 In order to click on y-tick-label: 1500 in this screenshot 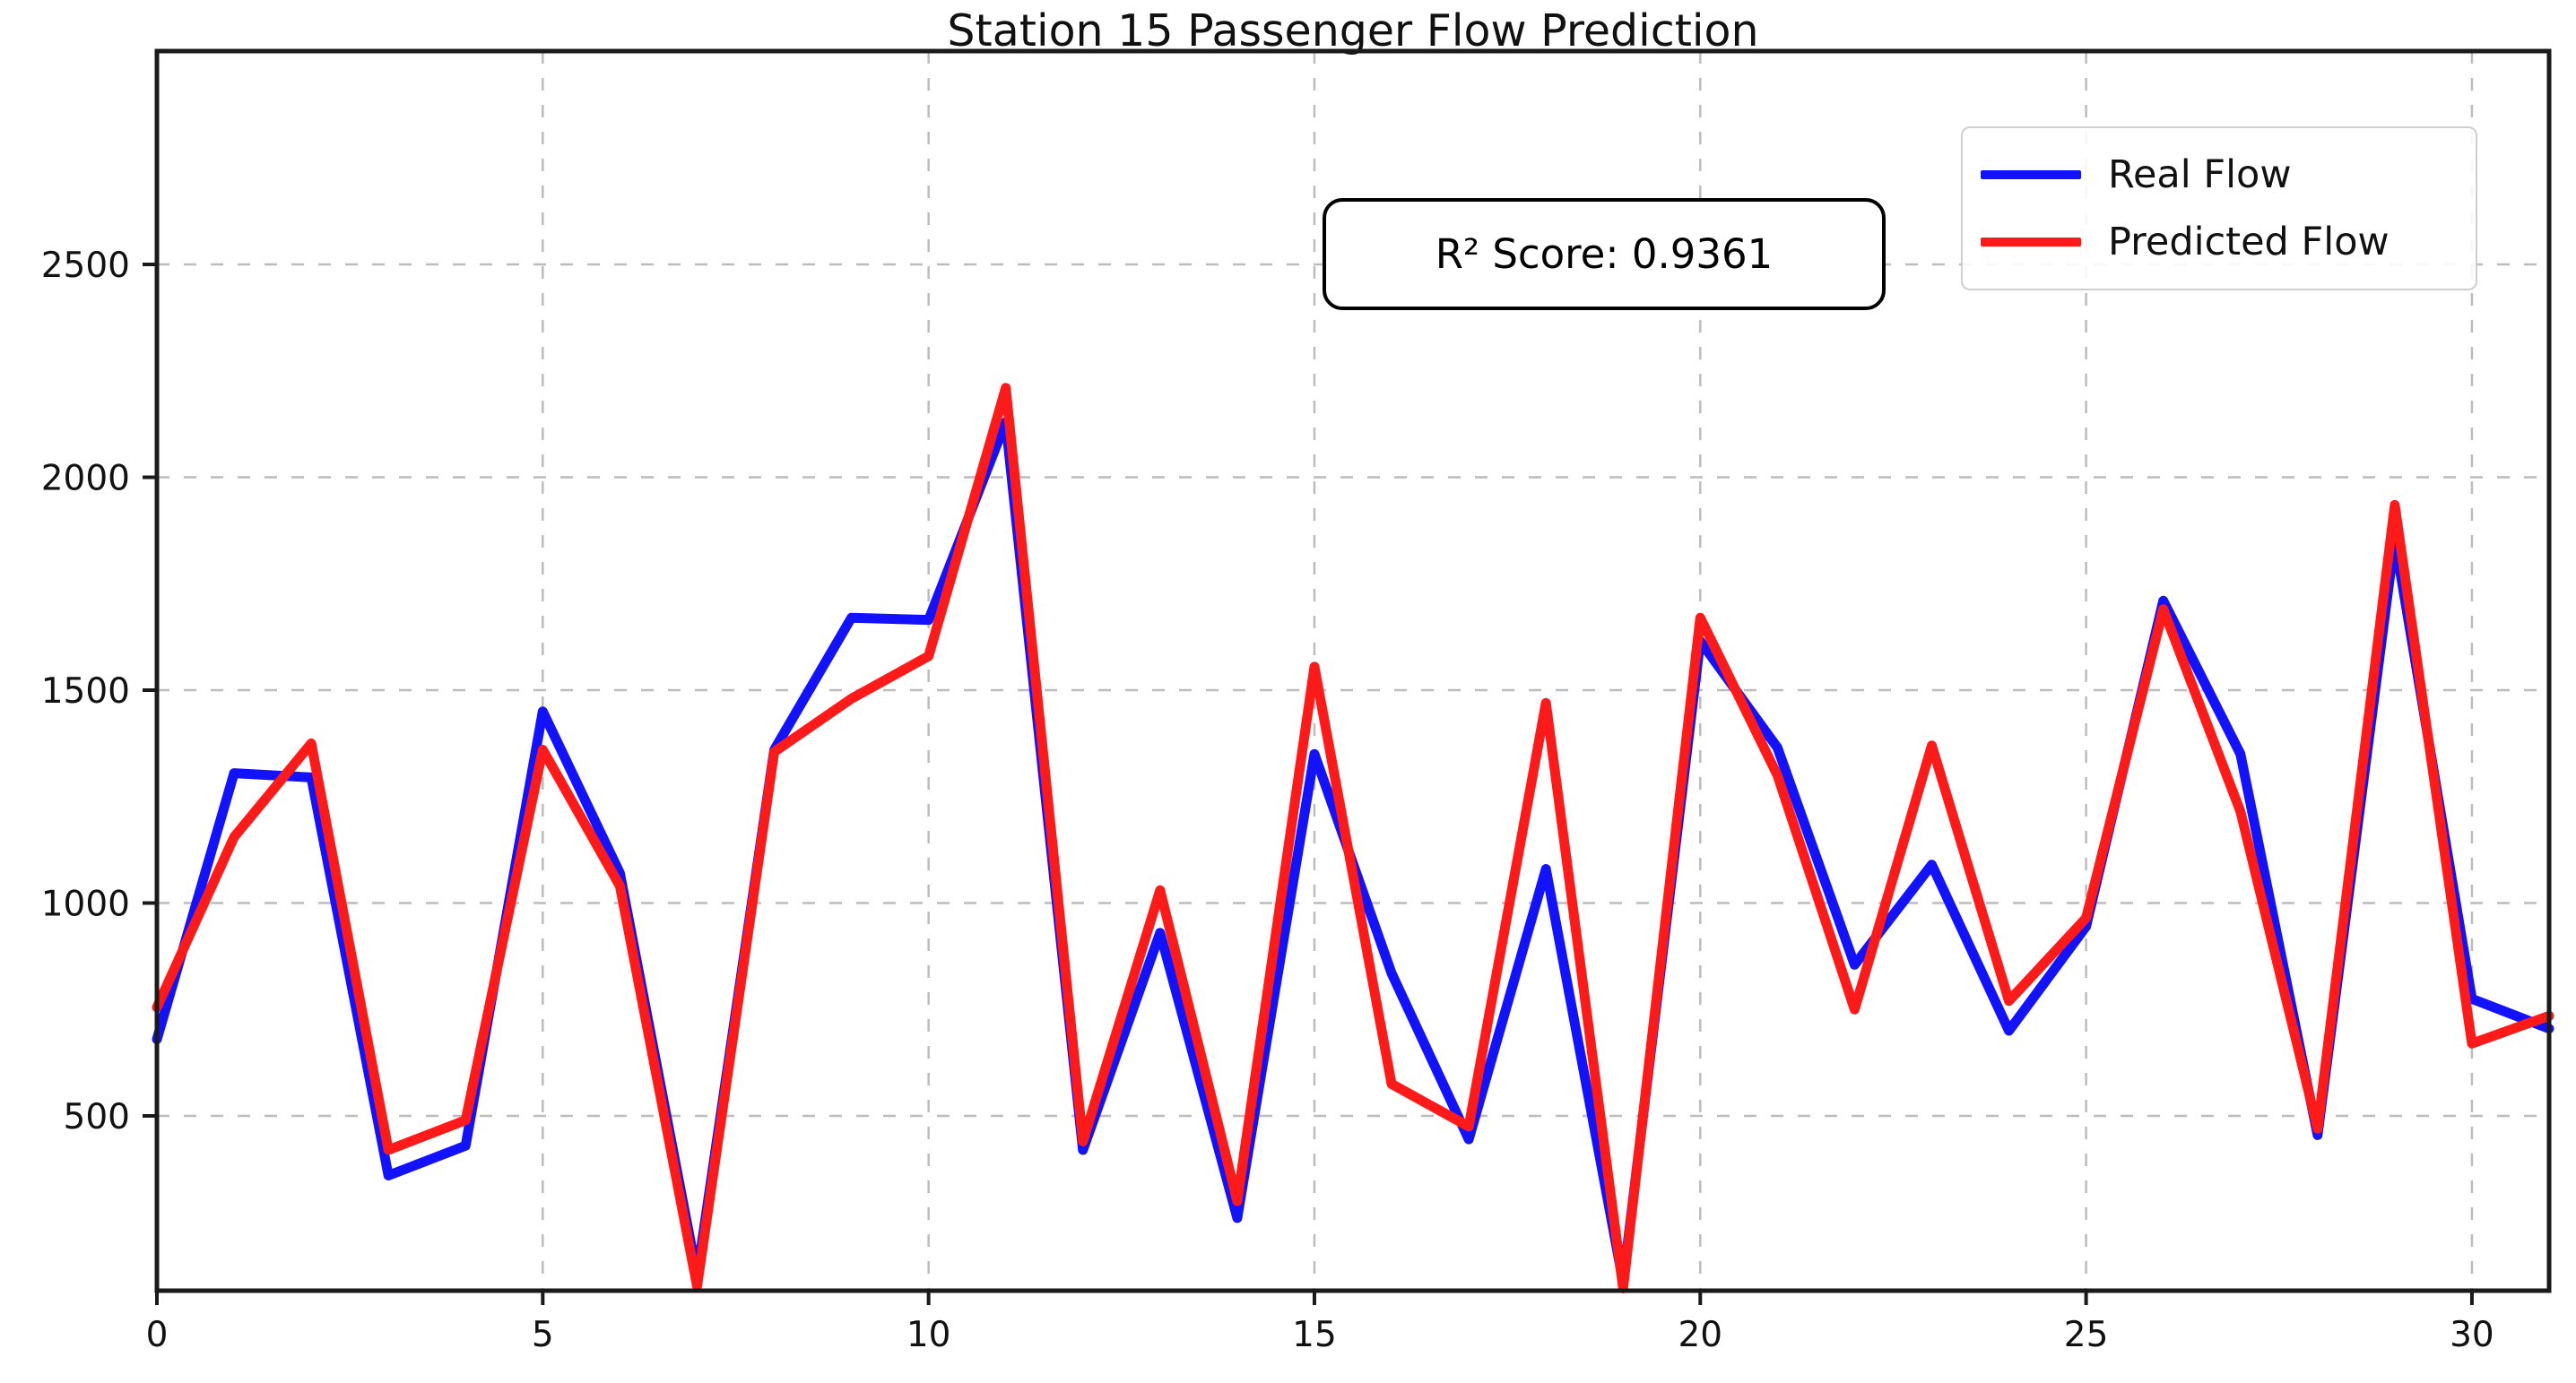, I will do `click(85, 692)`.